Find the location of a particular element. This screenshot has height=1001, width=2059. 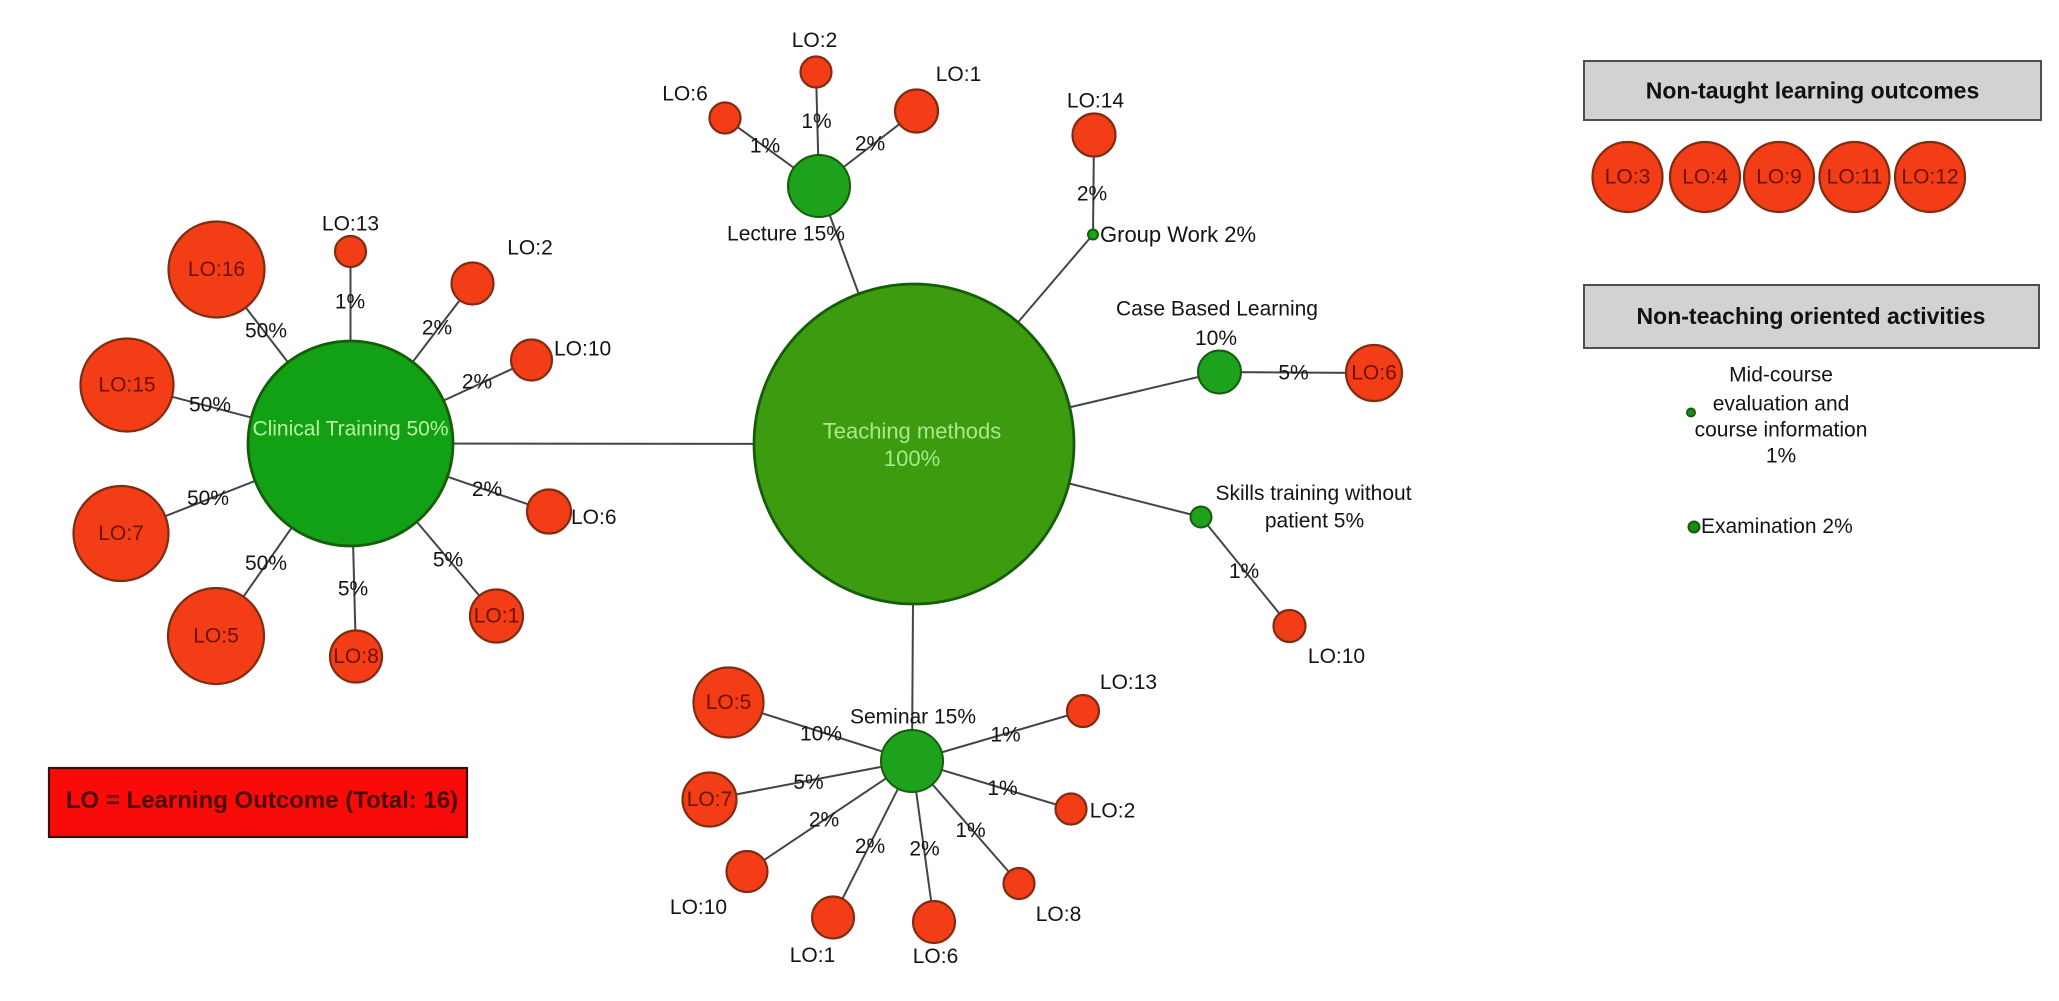

svg-text: LO:11 is located at coordinates (1855, 177).